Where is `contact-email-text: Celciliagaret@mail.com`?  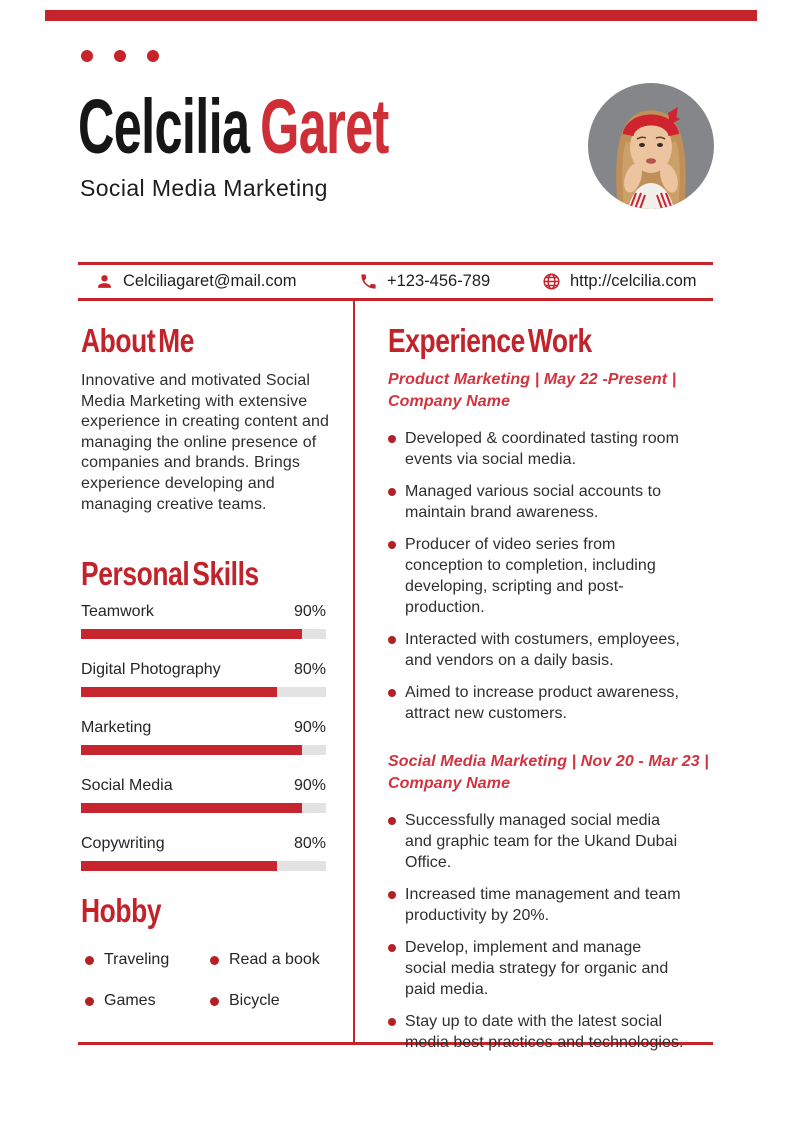 contact-email-text: Celciliagaret@mail.com is located at coordinates (210, 281).